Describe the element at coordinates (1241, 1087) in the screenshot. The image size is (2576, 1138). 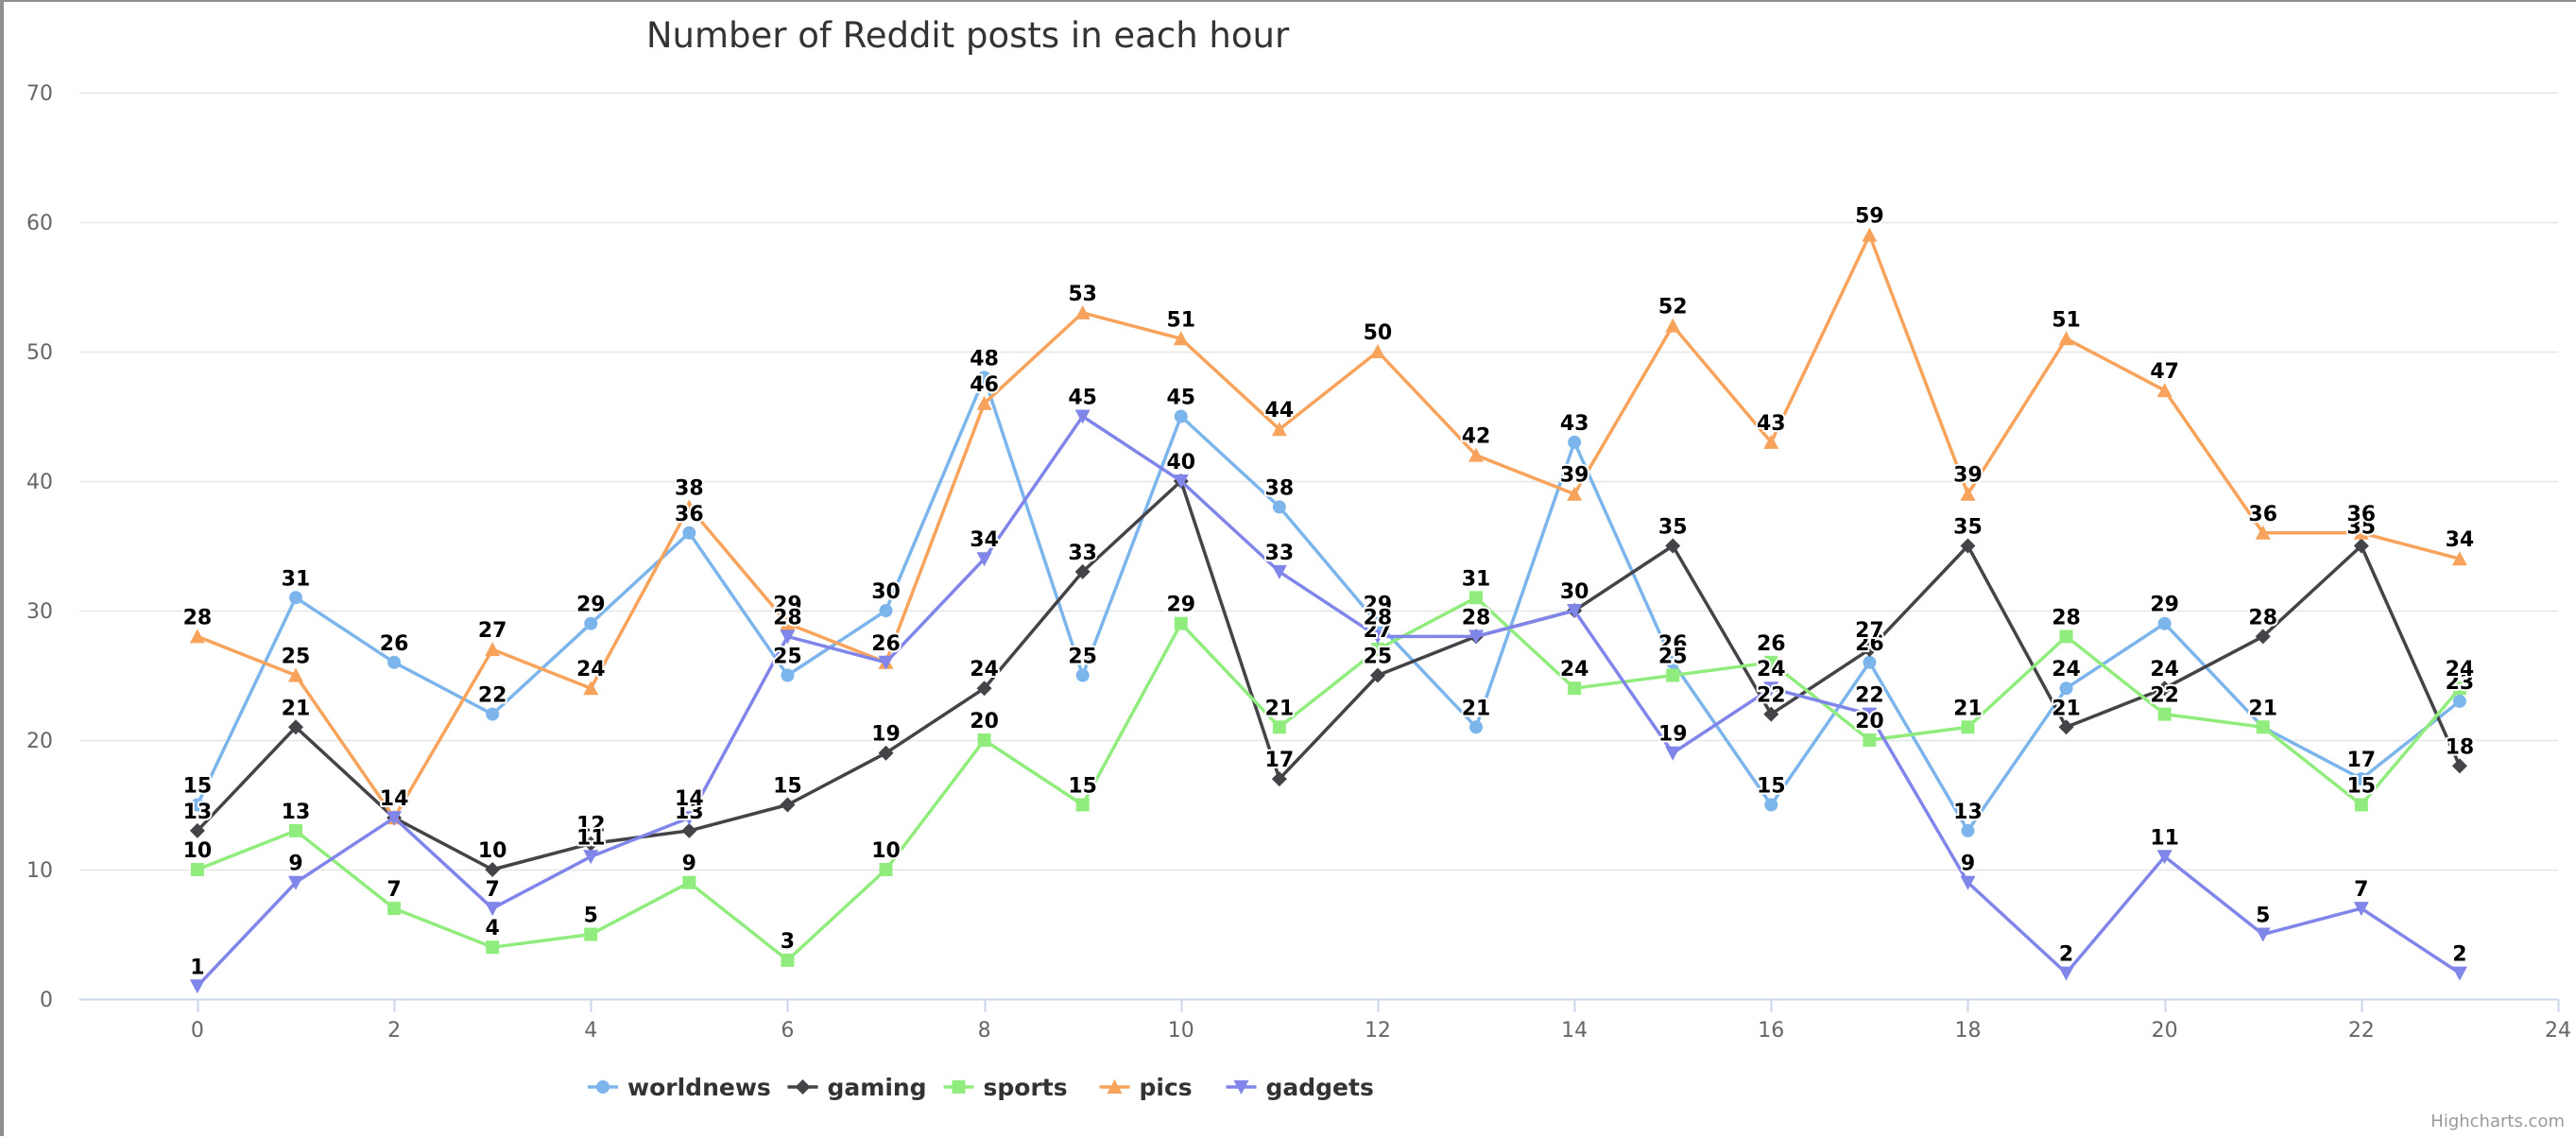
I see `legend-marker-gadgets` at that location.